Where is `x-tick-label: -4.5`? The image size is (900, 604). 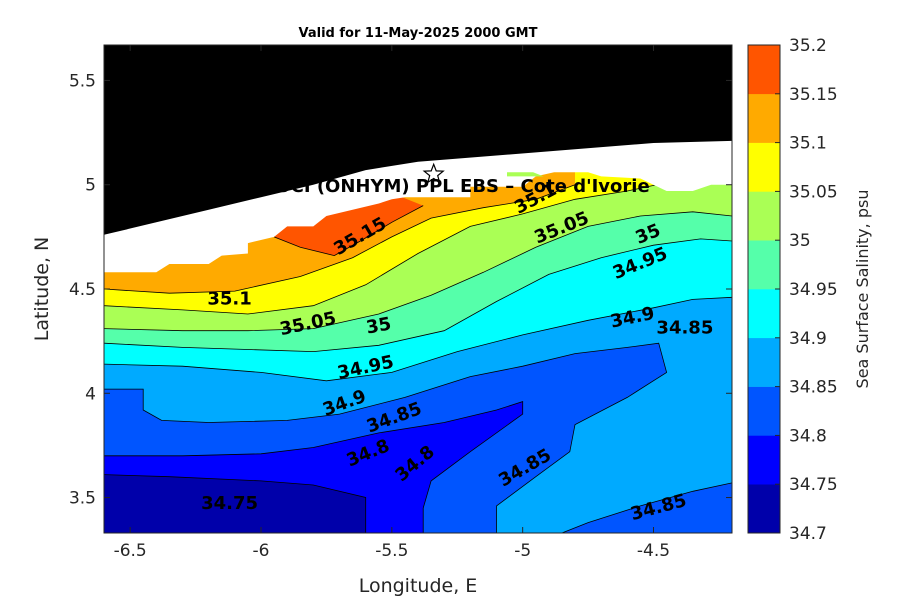
x-tick-label: -4.5 is located at coordinates (653, 551).